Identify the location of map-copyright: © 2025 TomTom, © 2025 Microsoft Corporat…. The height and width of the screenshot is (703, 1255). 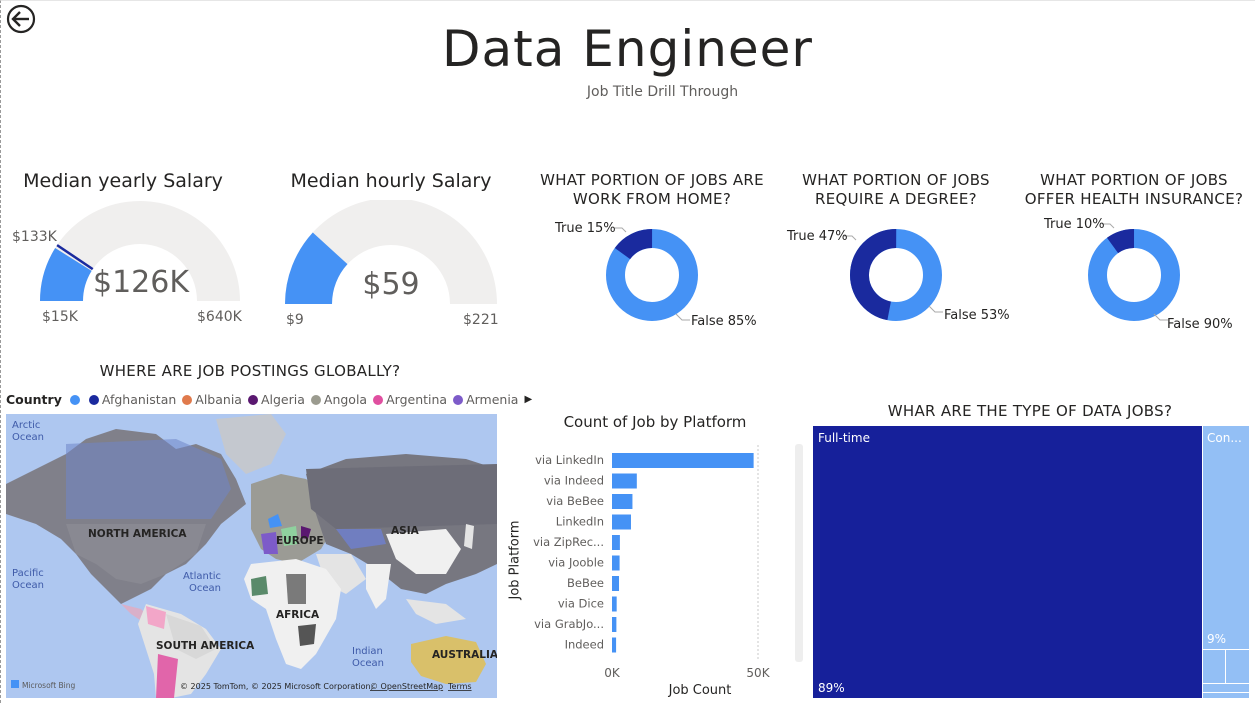
(276, 686).